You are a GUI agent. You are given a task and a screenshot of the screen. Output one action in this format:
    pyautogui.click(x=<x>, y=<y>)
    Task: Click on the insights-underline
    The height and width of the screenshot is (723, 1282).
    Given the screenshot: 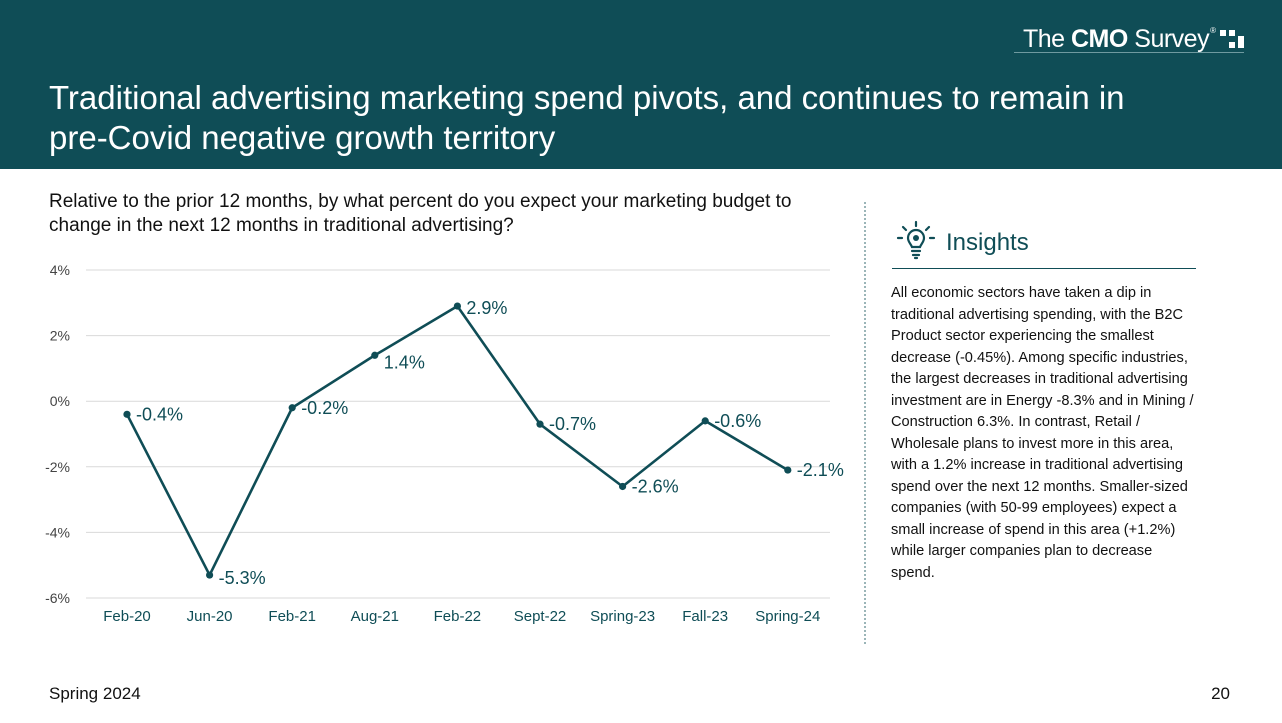 What is the action you would take?
    pyautogui.click(x=1044, y=268)
    